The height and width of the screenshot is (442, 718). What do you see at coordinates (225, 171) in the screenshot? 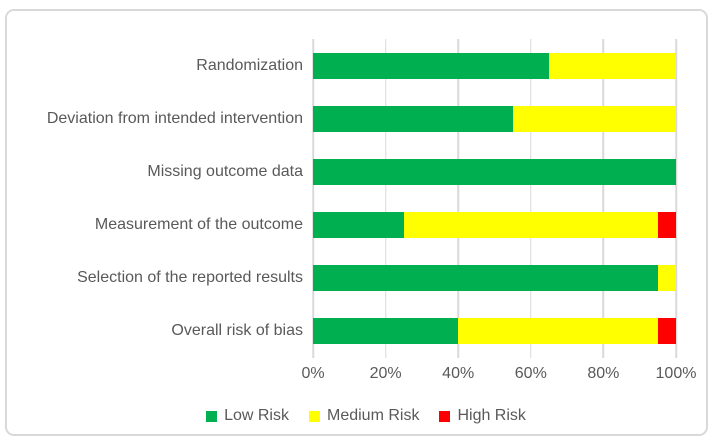
I see `category-label: Missing outcome data` at bounding box center [225, 171].